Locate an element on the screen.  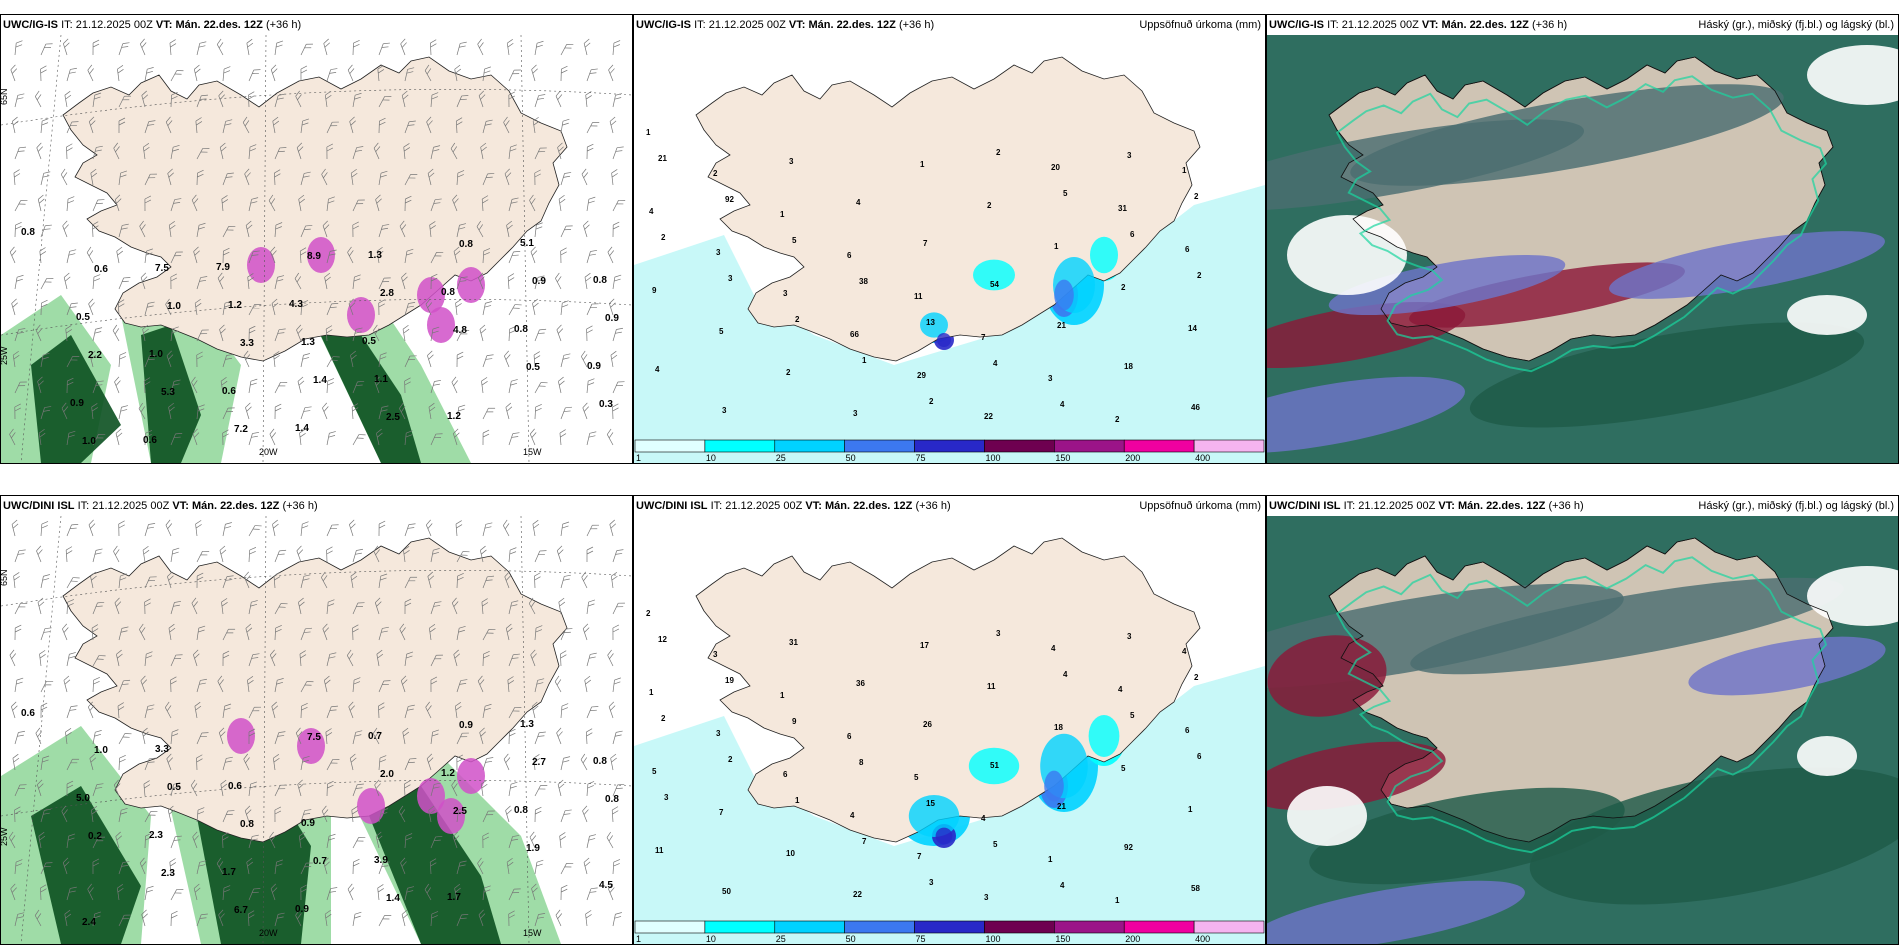
precip-value: 26 is located at coordinates (927, 724).